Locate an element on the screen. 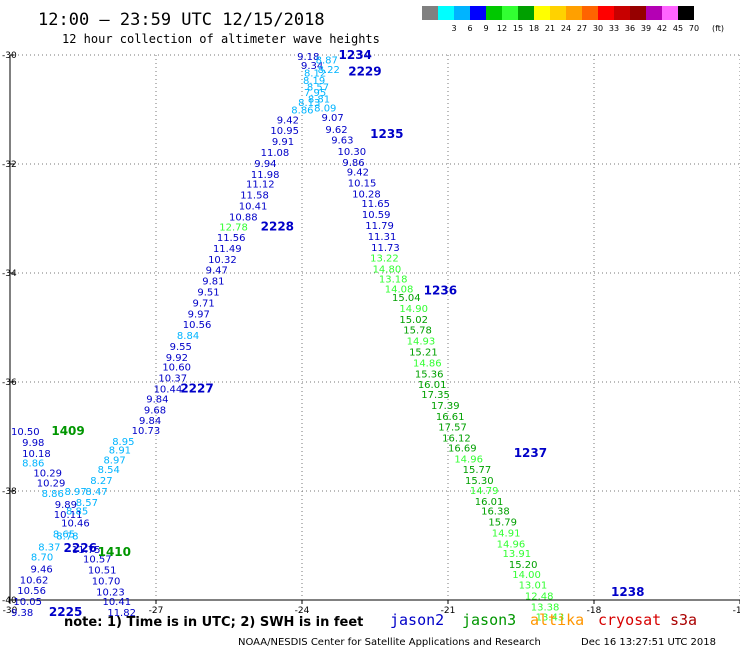 The width and height of the screenshot is (740, 650). wave-height-label: 15.04 is located at coordinates (406, 298).